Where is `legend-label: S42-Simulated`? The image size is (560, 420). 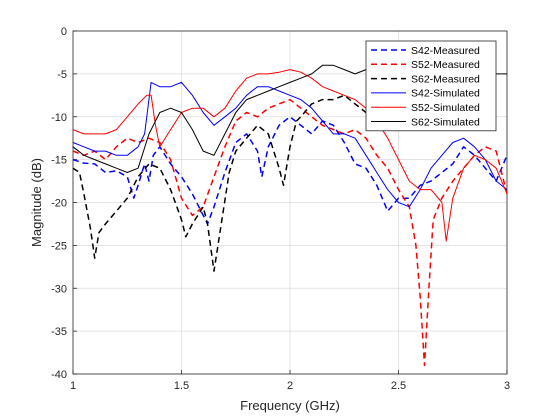 legend-label: S42-Simulated is located at coordinates (445, 94).